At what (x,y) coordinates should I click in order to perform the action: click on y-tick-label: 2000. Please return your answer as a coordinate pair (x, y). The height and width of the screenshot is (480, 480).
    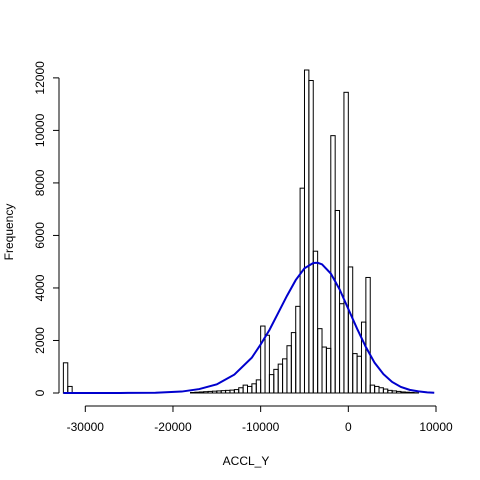
    Looking at the image, I should click on (40, 340).